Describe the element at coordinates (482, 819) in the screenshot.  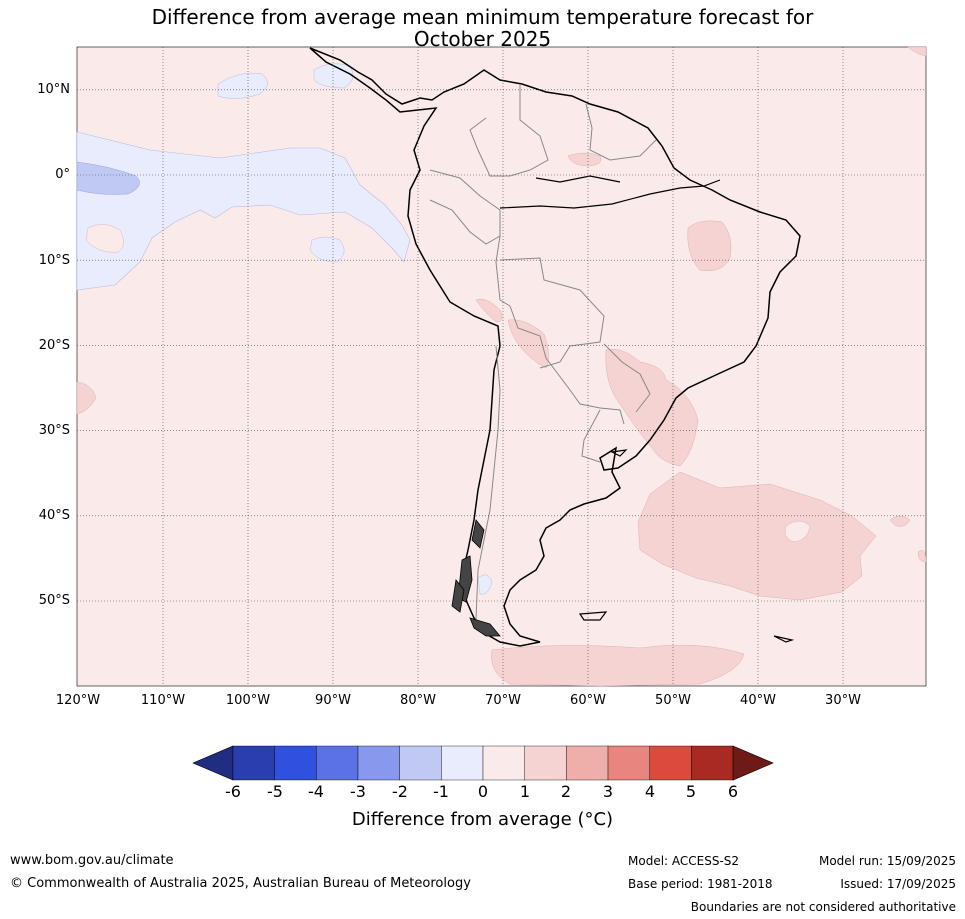
I see `colorbar-label: Difference from average (°C)` at that location.